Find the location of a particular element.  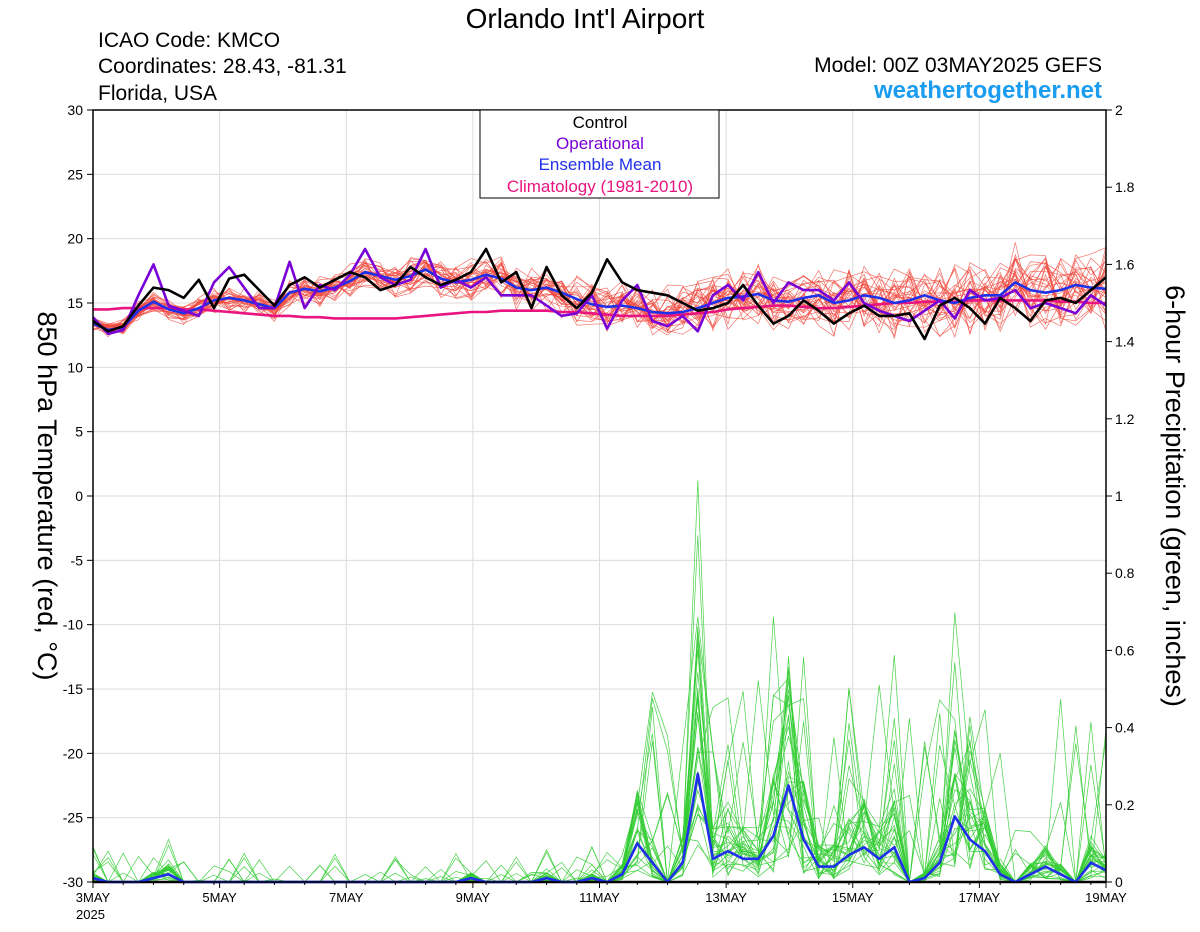

left-tick-label: -25 is located at coordinates (73, 818).